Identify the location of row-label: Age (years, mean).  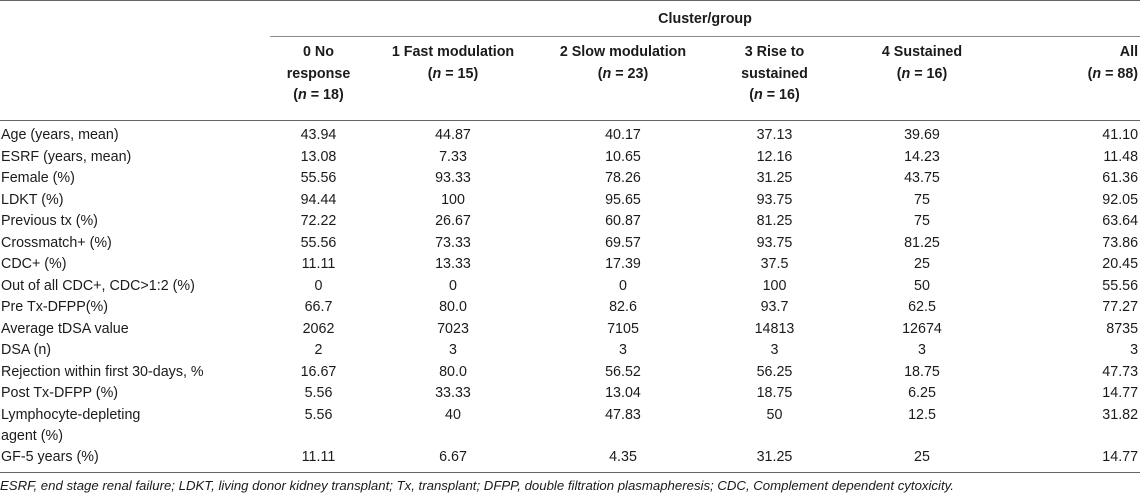
(60, 135).